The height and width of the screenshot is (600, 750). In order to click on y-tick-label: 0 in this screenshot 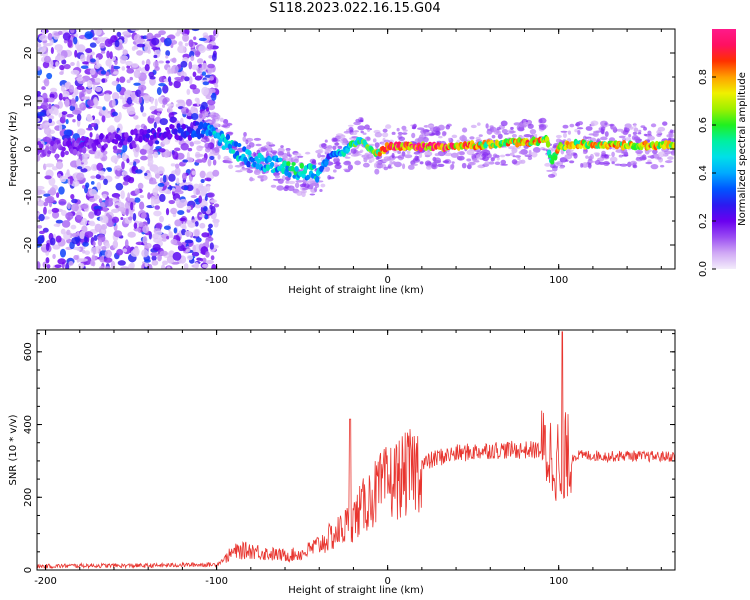, I will do `click(28, 570)`.